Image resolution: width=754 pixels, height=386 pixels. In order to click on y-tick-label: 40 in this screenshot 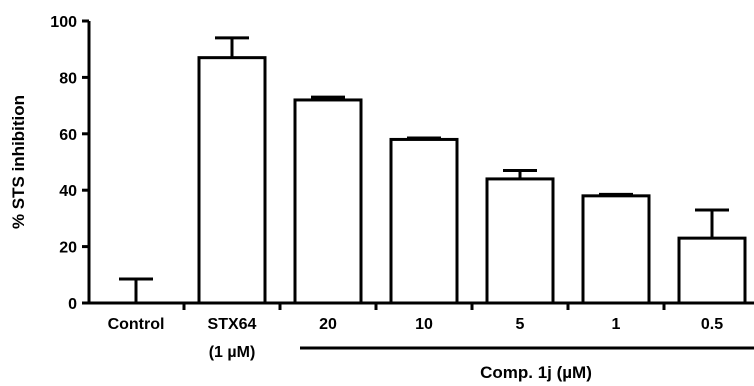, I will do `click(68, 191)`.